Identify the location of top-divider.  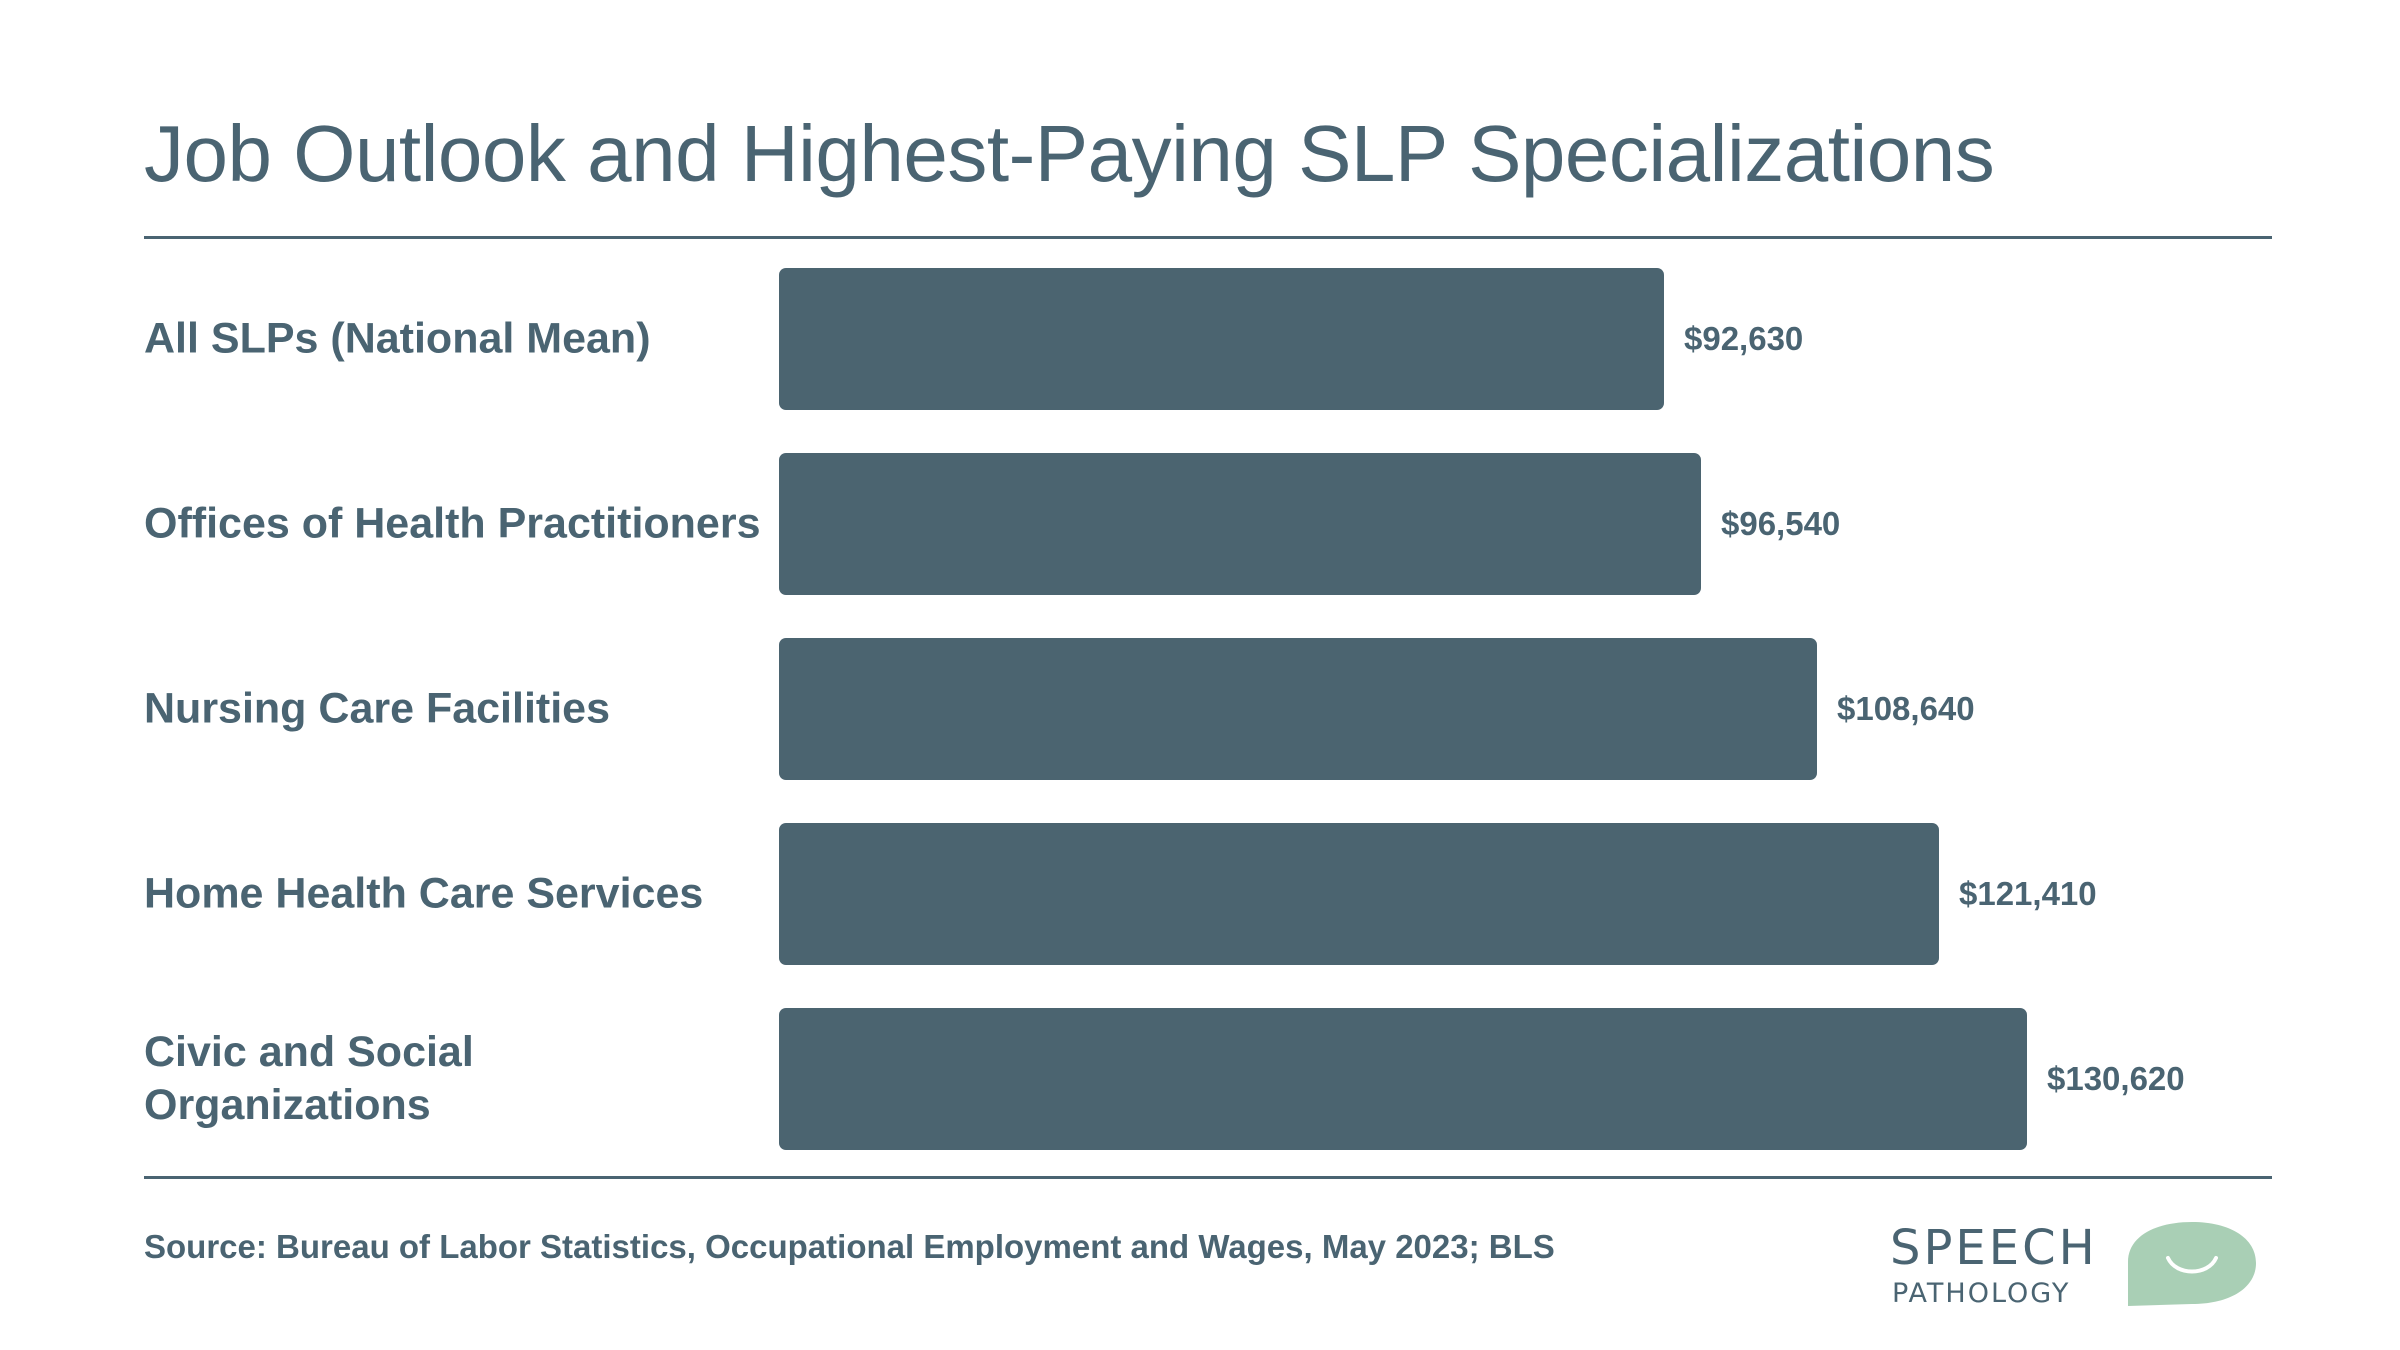
(1208, 237).